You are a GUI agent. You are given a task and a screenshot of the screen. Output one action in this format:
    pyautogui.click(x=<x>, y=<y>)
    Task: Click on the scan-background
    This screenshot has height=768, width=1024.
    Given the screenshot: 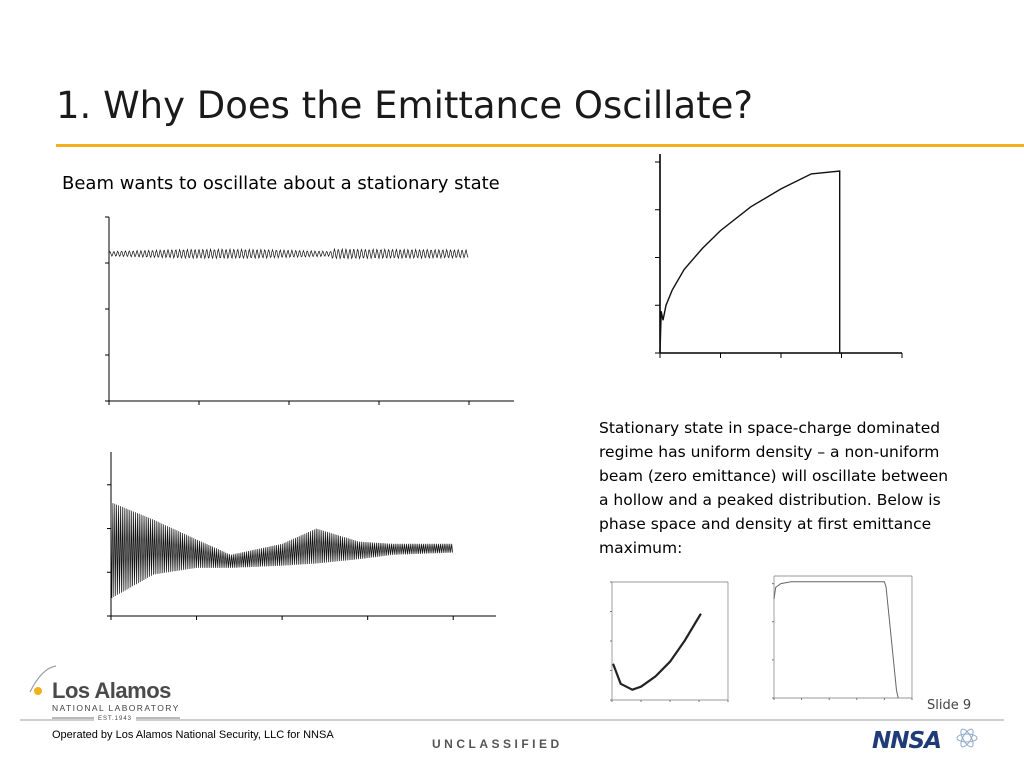 What is the action you would take?
    pyautogui.click(x=751, y=279)
    